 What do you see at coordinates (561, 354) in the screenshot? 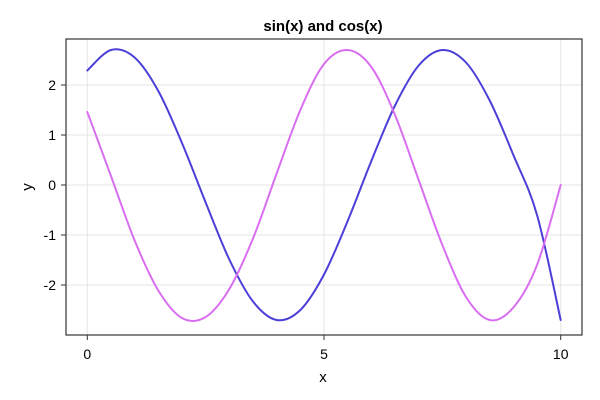
I see `x-tick-label: 10` at bounding box center [561, 354].